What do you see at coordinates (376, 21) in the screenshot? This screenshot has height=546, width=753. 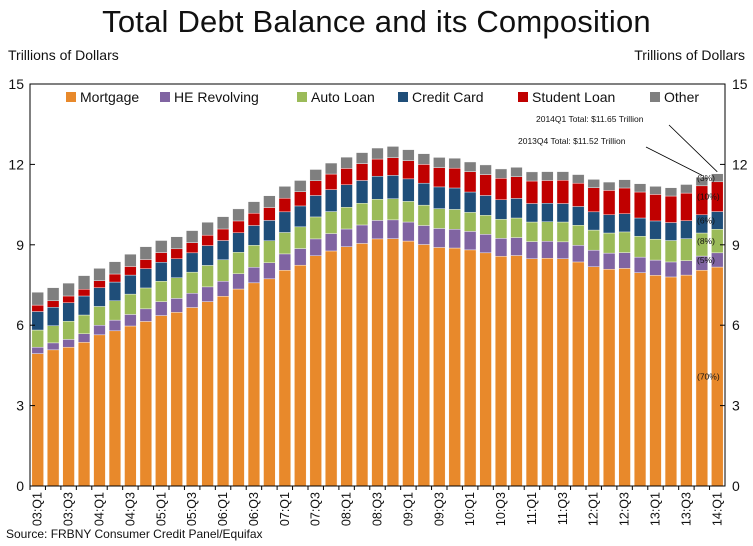 I see `chart-title: Total Debt Balance and its Composition` at bounding box center [376, 21].